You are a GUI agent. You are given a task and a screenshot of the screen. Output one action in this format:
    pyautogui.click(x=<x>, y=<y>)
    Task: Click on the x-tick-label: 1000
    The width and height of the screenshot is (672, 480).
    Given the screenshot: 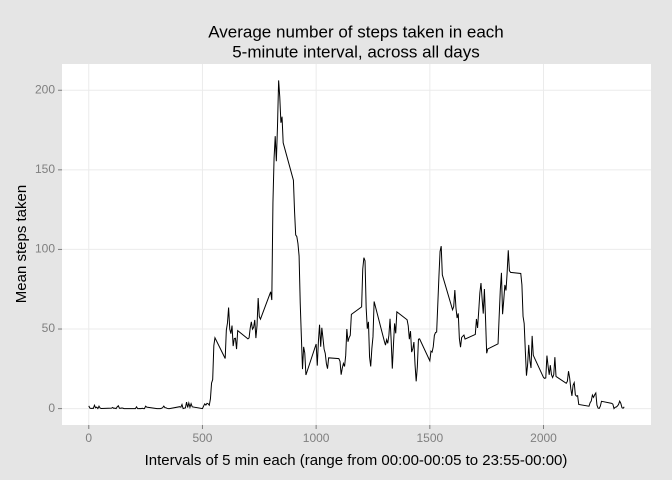 What is the action you would take?
    pyautogui.click(x=316, y=438)
    